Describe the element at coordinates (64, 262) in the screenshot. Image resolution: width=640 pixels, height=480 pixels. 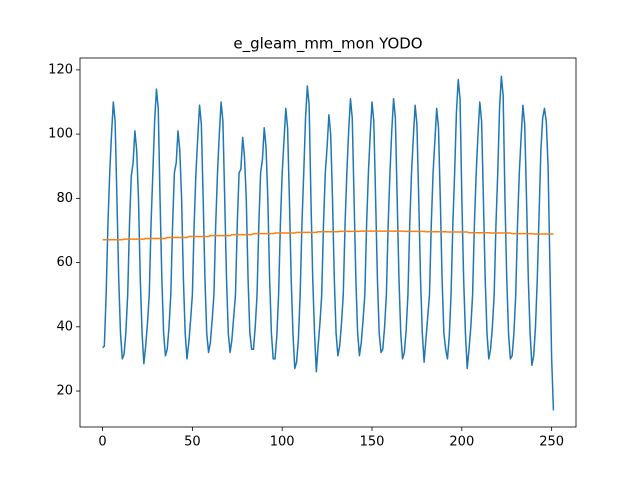
I see `y-tick-label: 60` at that location.